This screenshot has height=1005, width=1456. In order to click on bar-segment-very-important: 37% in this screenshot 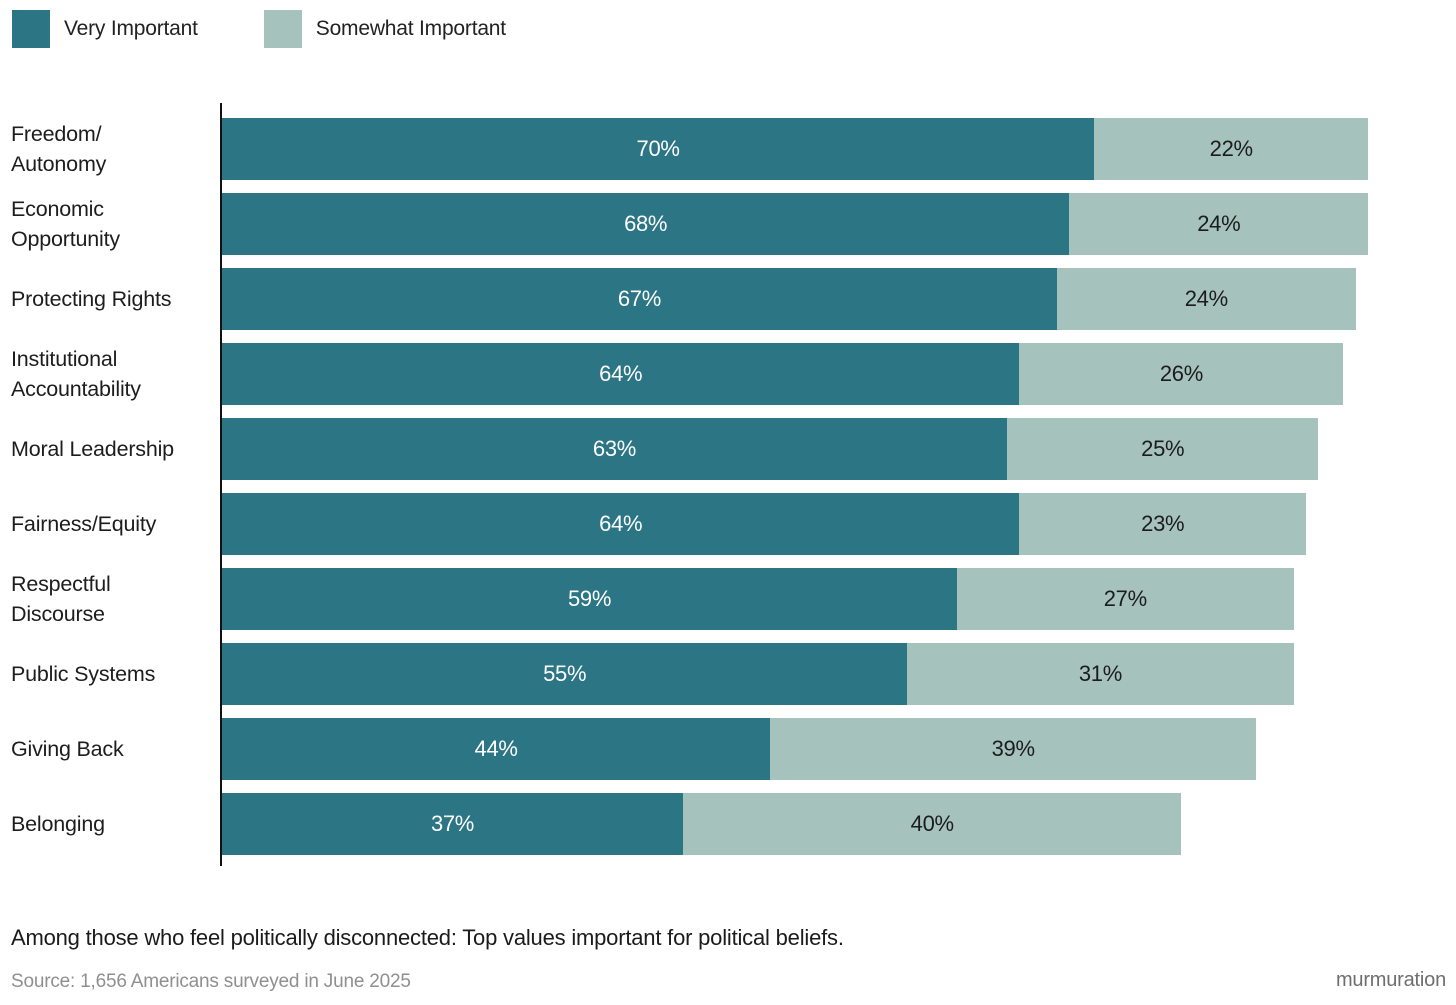, I will do `click(453, 824)`.